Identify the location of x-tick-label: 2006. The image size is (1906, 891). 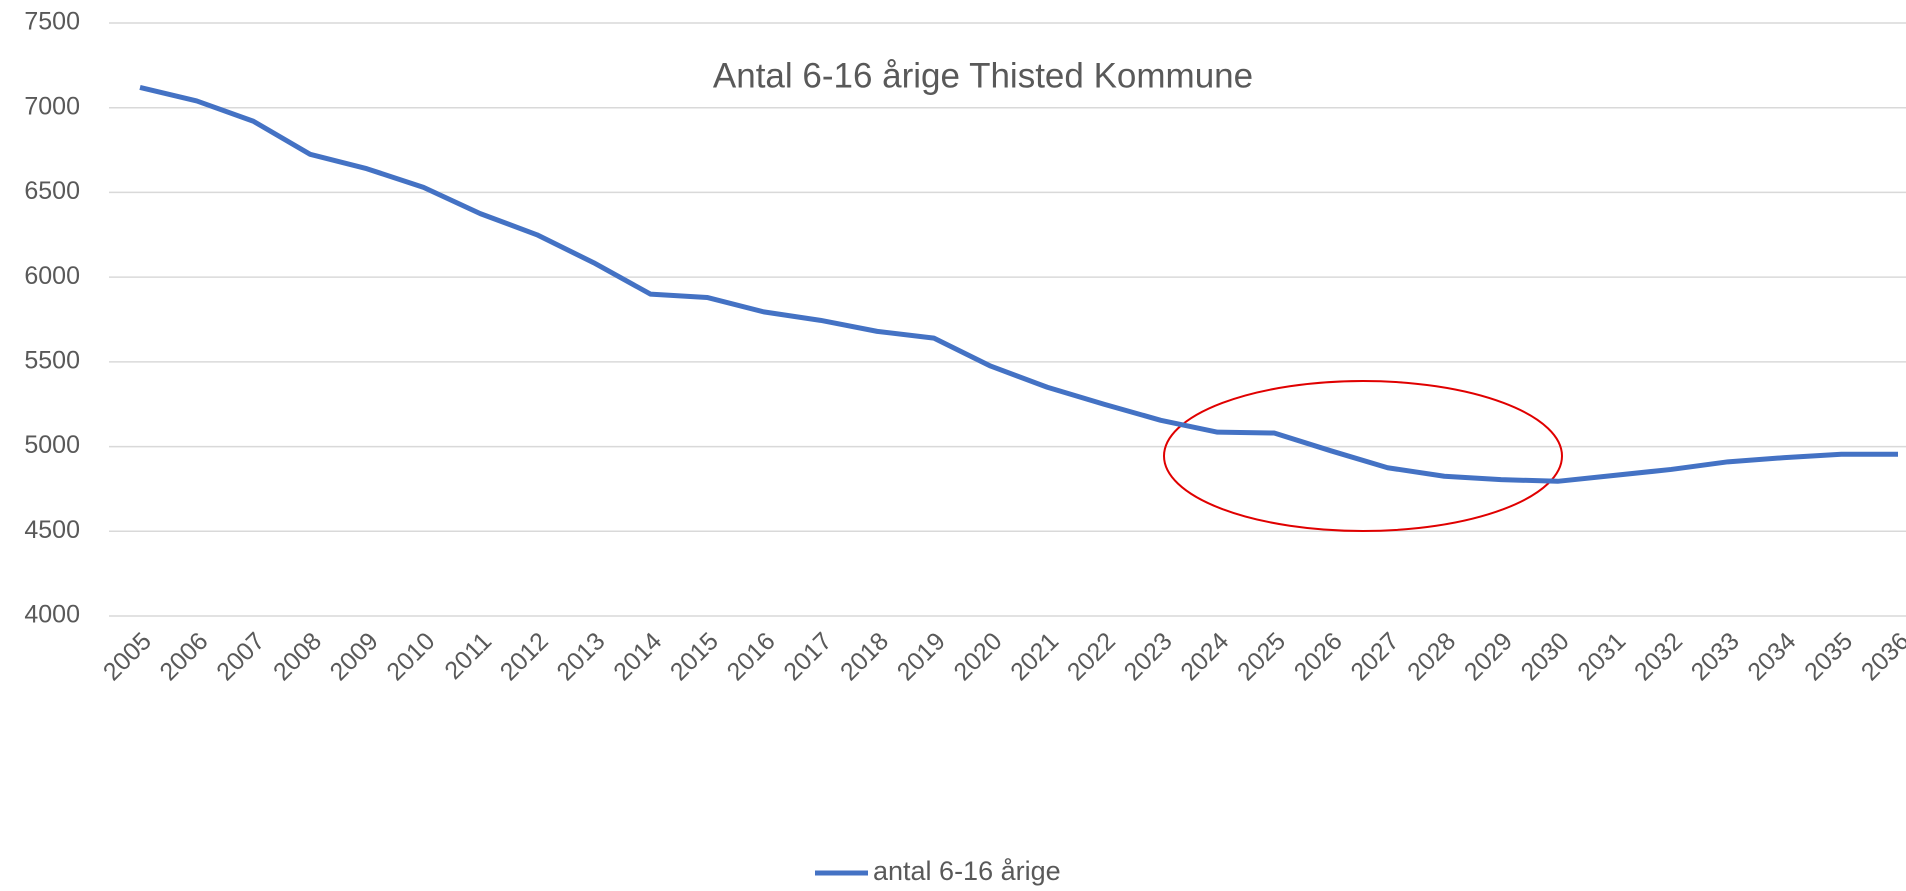
(183, 656).